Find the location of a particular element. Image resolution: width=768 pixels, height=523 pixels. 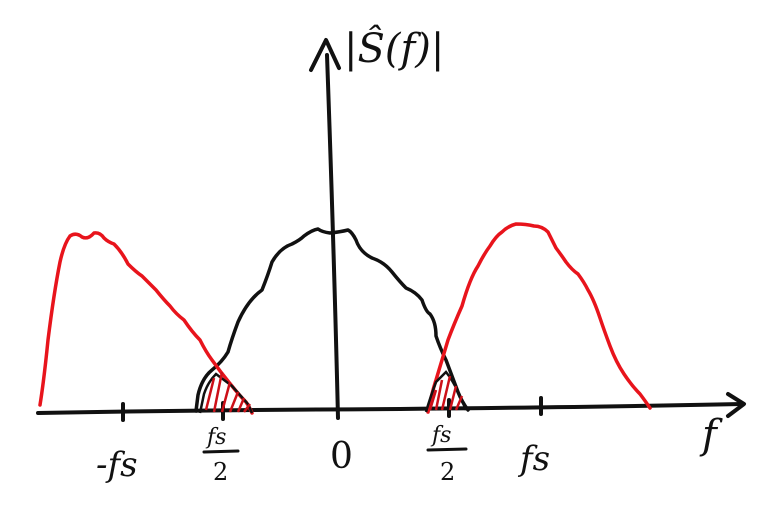

overlap-region-right-outline is located at coordinates (446, 391).